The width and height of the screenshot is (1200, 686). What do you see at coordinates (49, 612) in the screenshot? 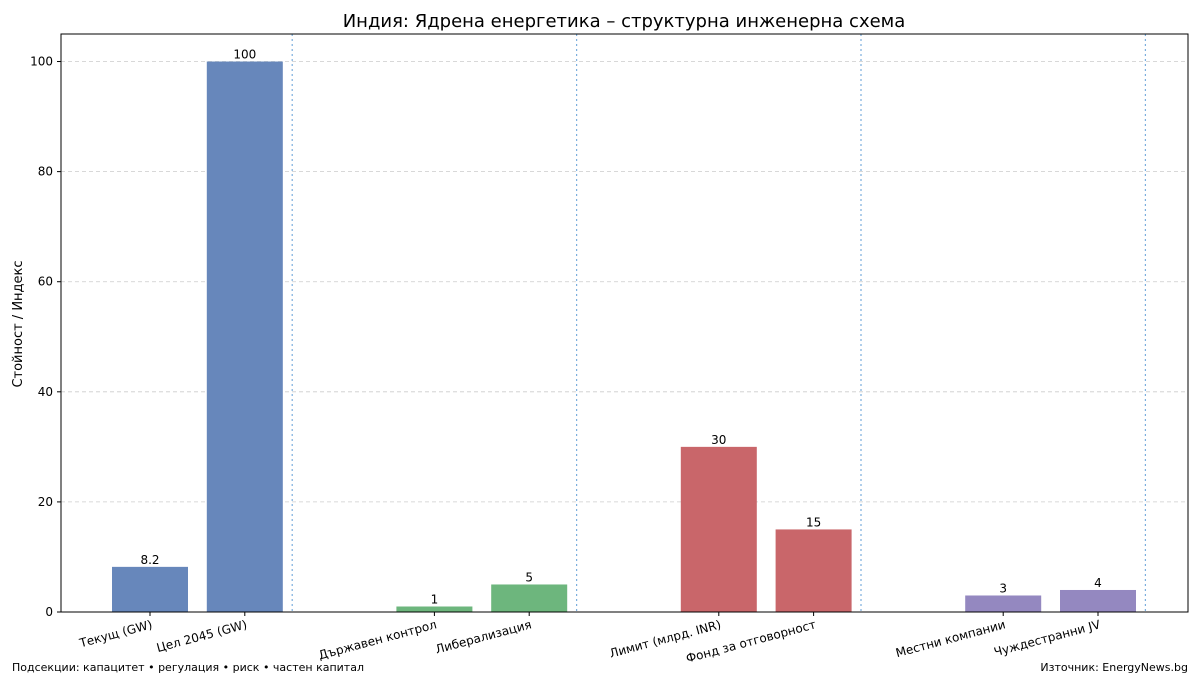
I see `y-tick-label: 0` at bounding box center [49, 612].